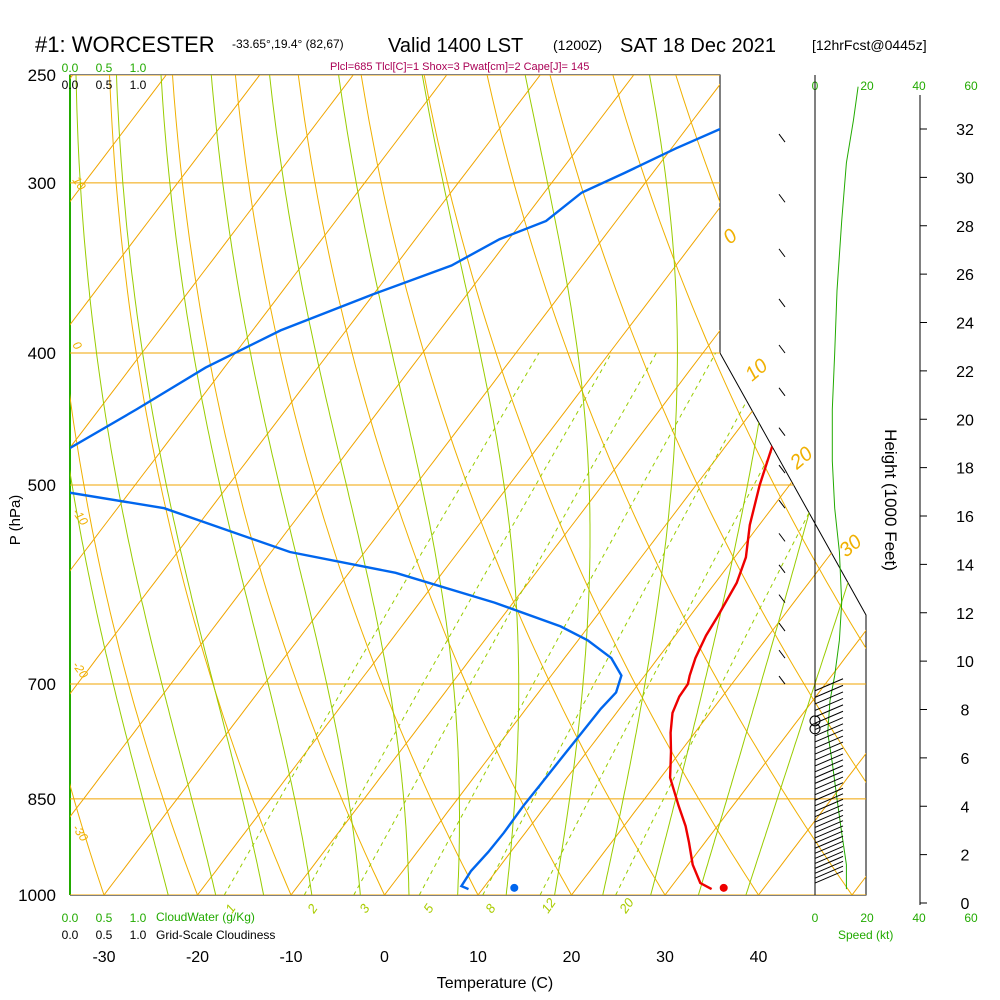  Describe the element at coordinates (215, 935) in the screenshot. I see `cloudiness-label: Grid-Scale Cloudiness` at that location.